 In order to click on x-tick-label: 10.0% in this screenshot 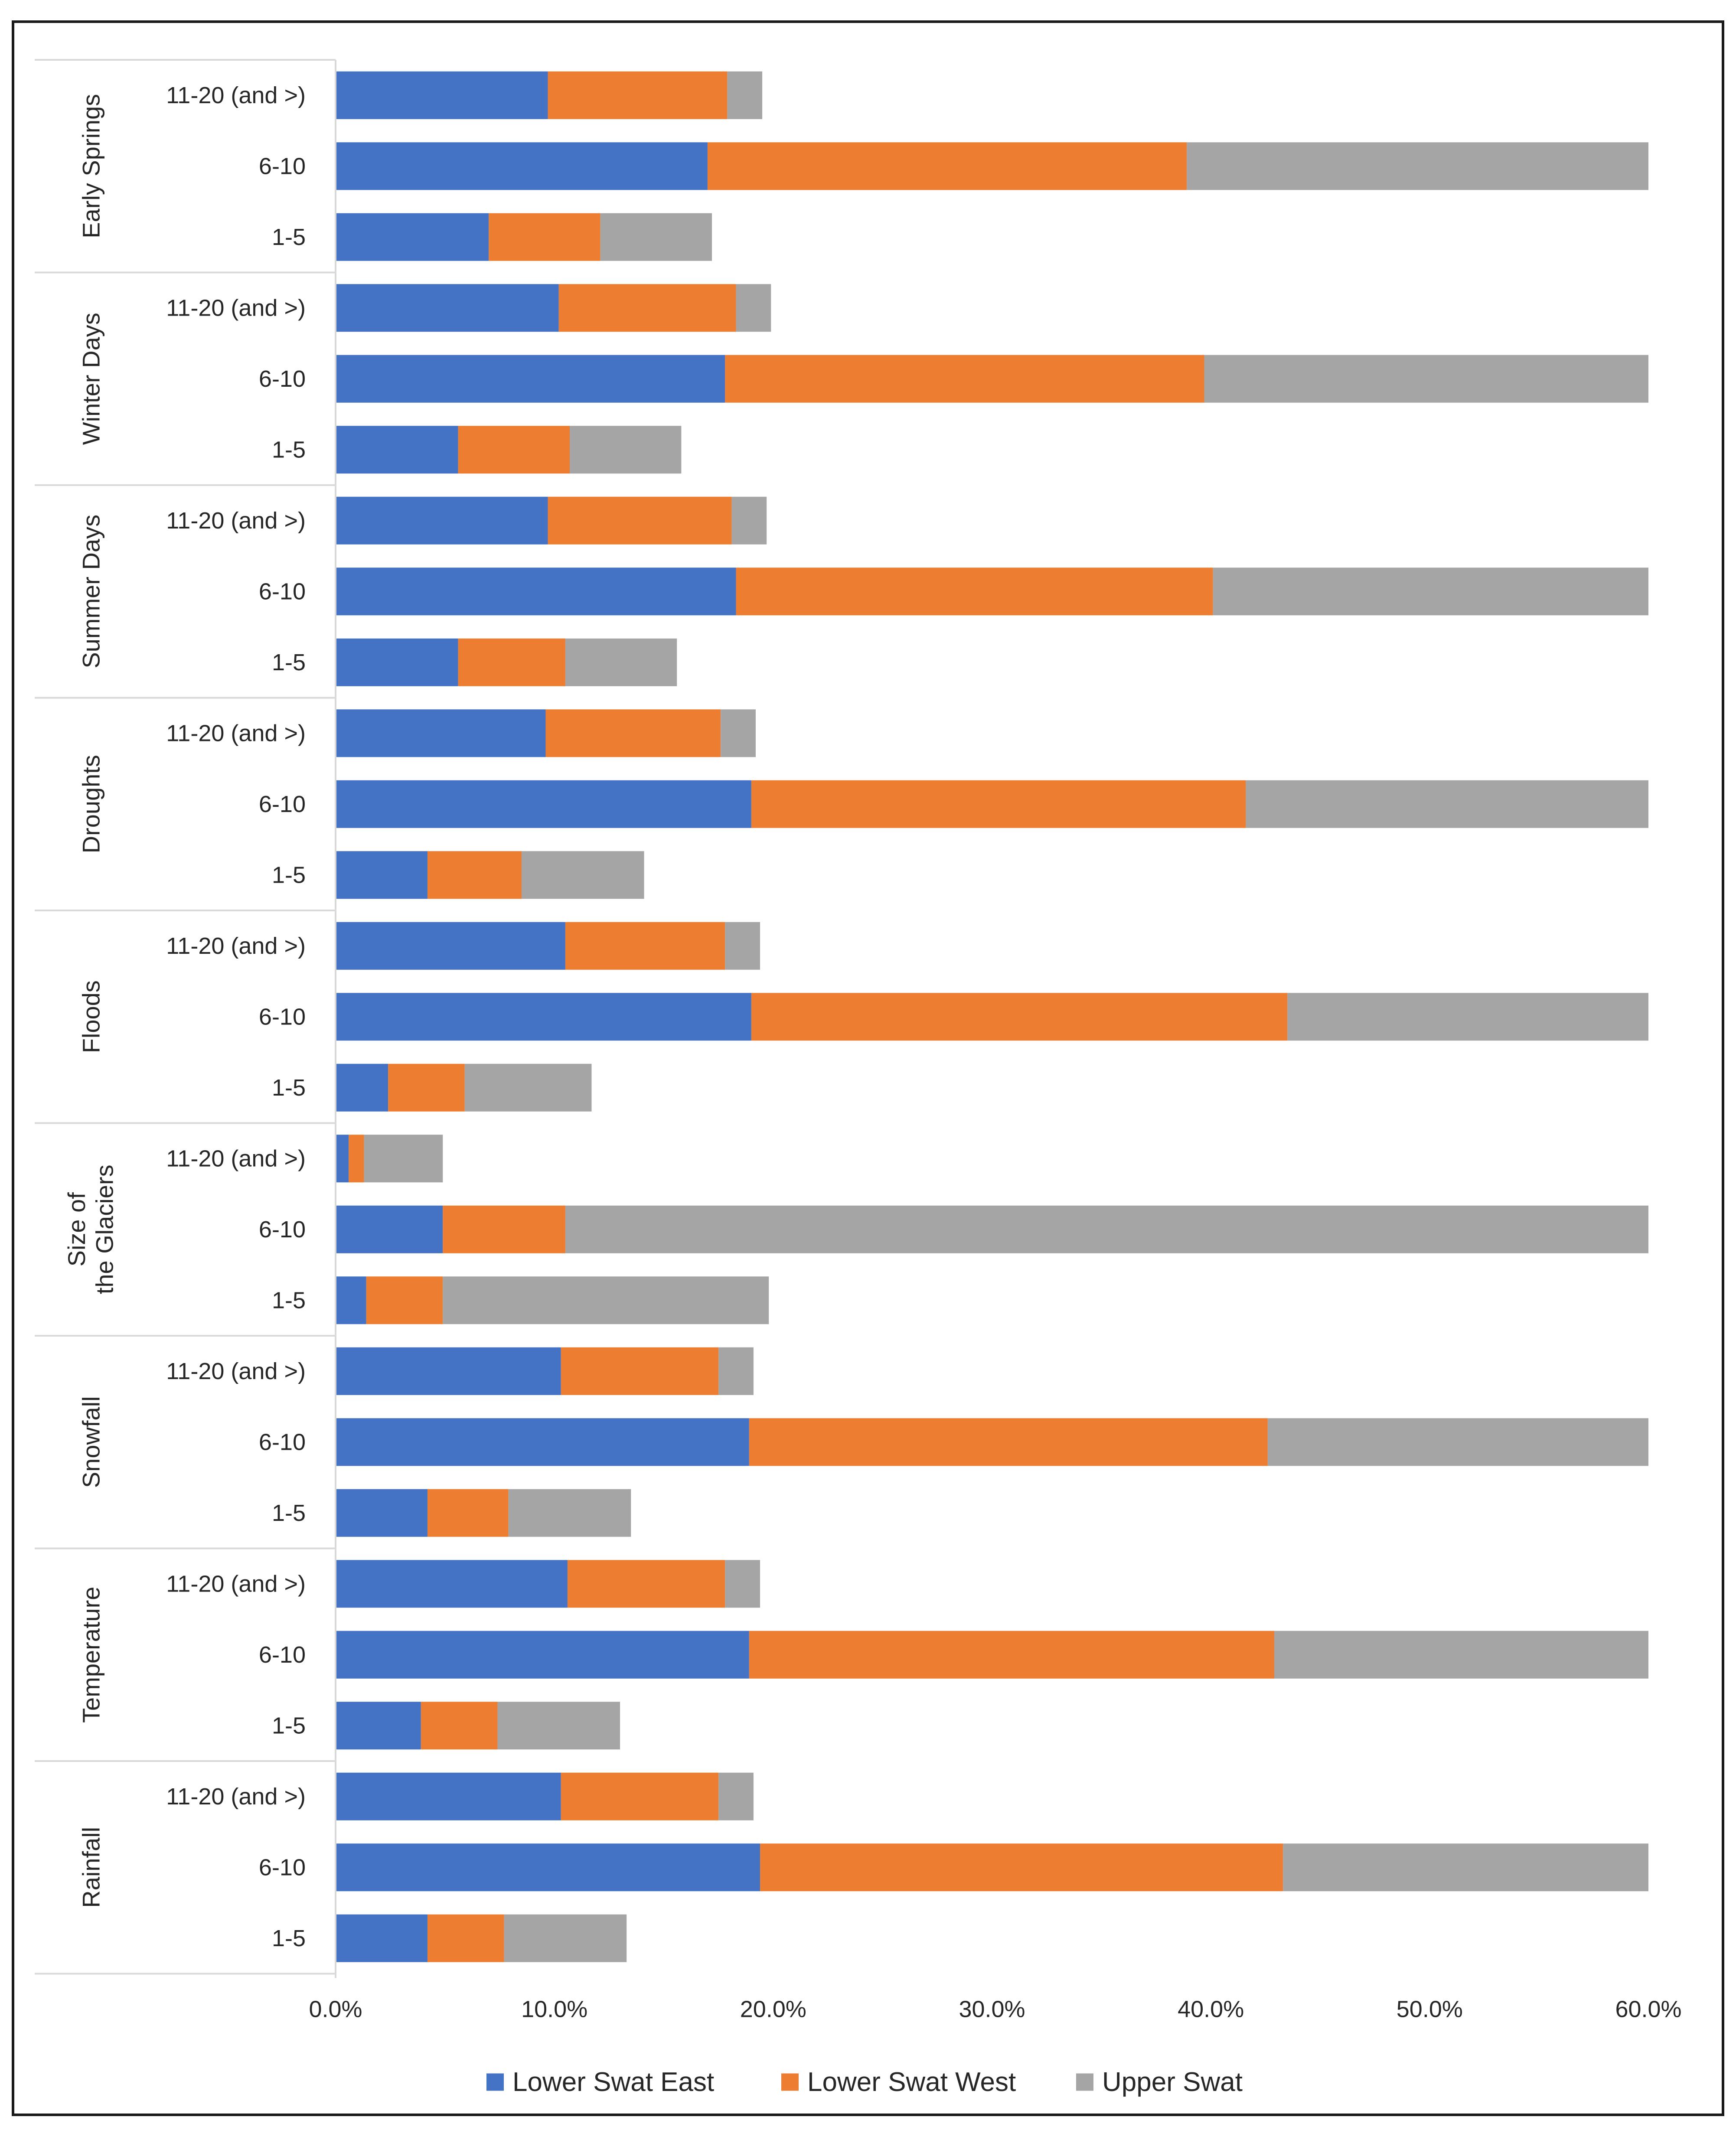, I will do `click(554, 2009)`.